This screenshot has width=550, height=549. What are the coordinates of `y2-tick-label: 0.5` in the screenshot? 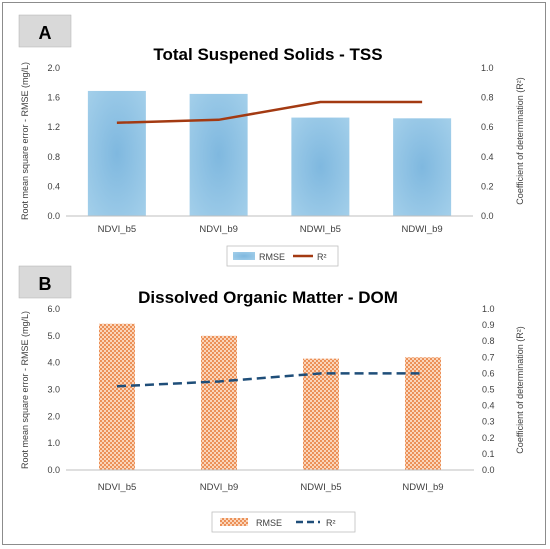 It's located at (488, 390).